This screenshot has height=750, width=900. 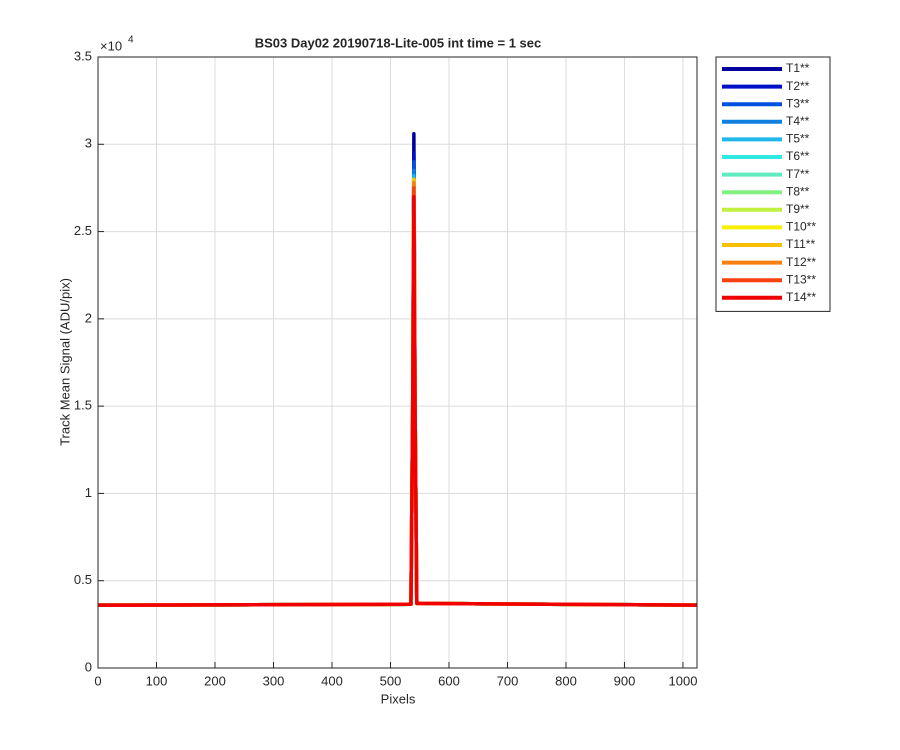 What do you see at coordinates (83, 230) in the screenshot?
I see `y-tick-label: 2.5` at bounding box center [83, 230].